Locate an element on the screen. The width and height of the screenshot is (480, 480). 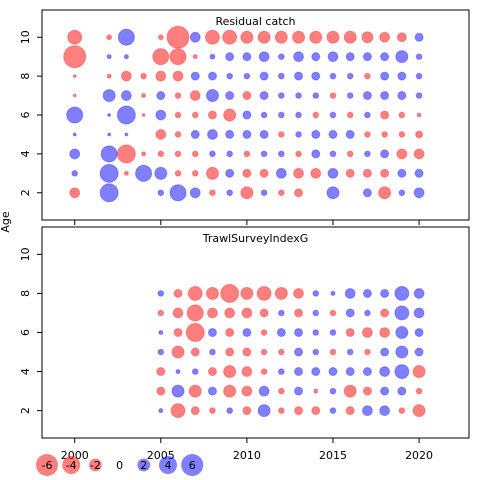
y-tick-label: 2 is located at coordinates (25, 410).